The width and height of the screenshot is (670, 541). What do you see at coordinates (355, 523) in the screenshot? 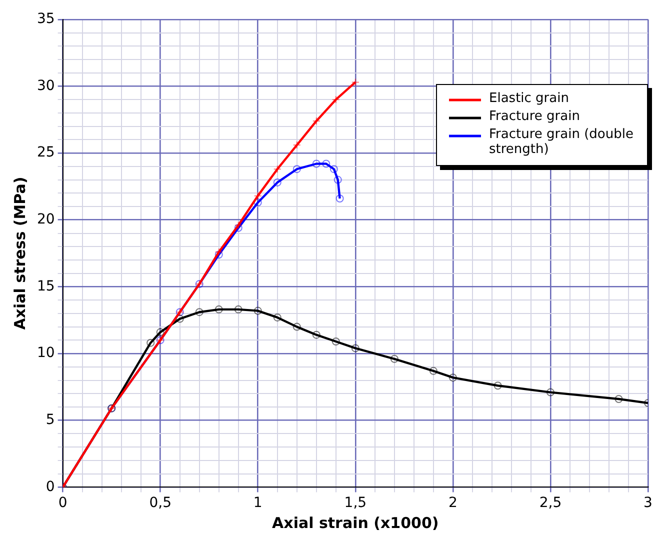
I see `x-axis-title: Axial strain (x1000)` at bounding box center [355, 523].